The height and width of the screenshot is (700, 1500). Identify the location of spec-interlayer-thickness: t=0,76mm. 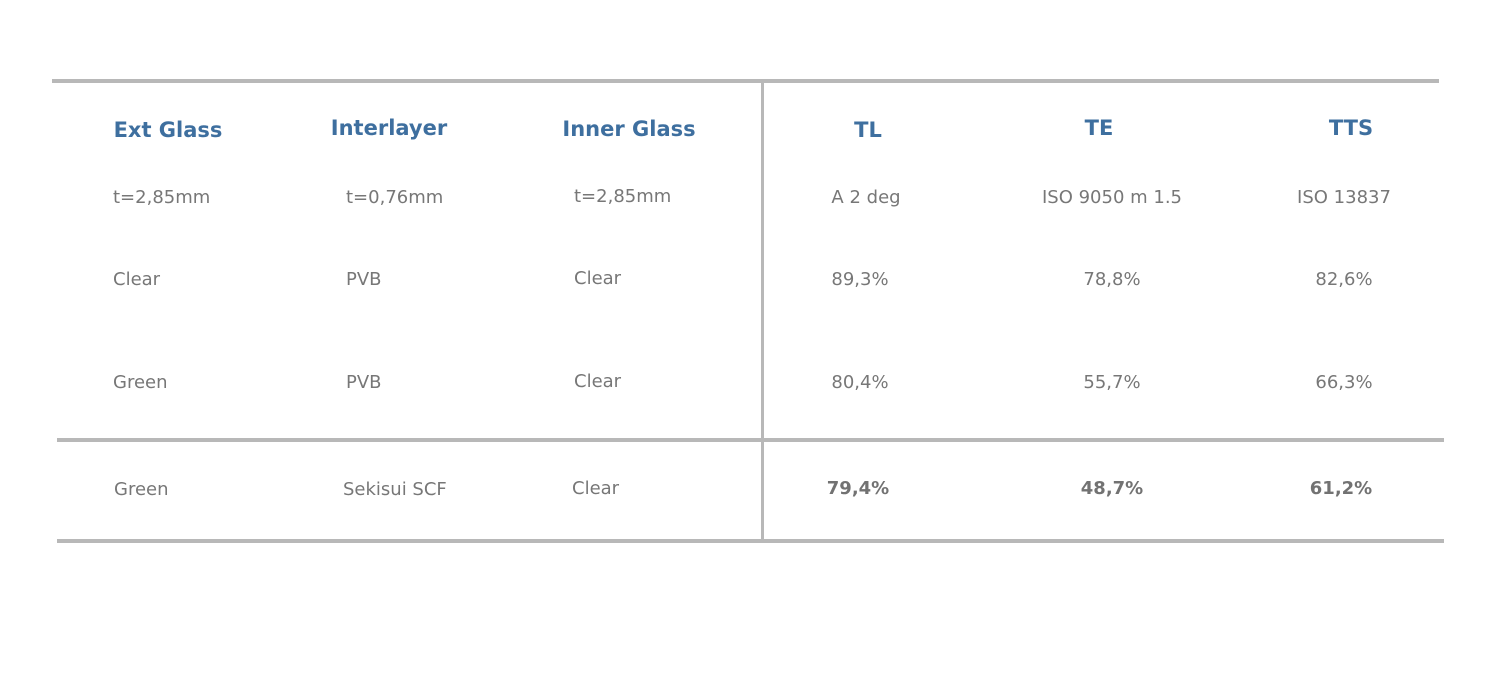
(395, 197).